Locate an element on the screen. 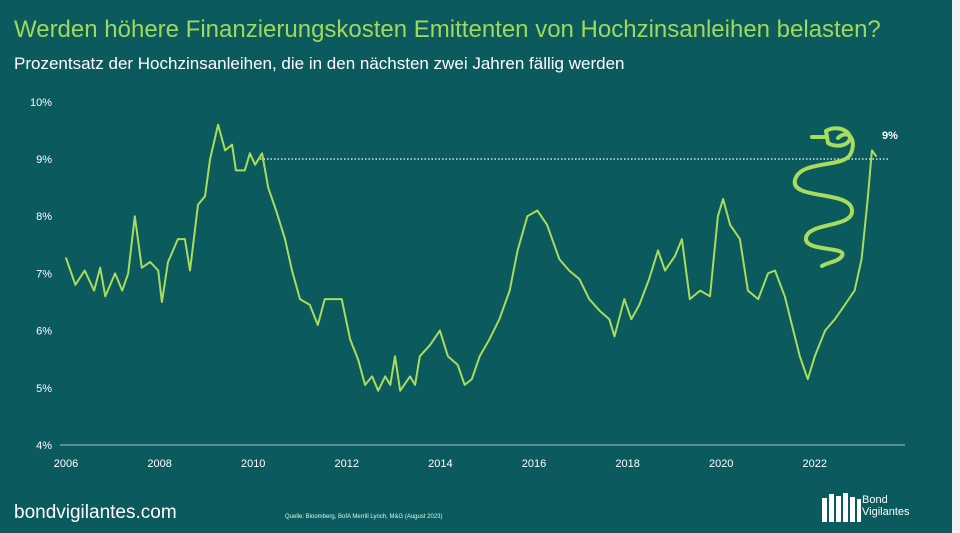 This screenshot has width=960, height=533. y-tick-label: 7% is located at coordinates (44, 274).